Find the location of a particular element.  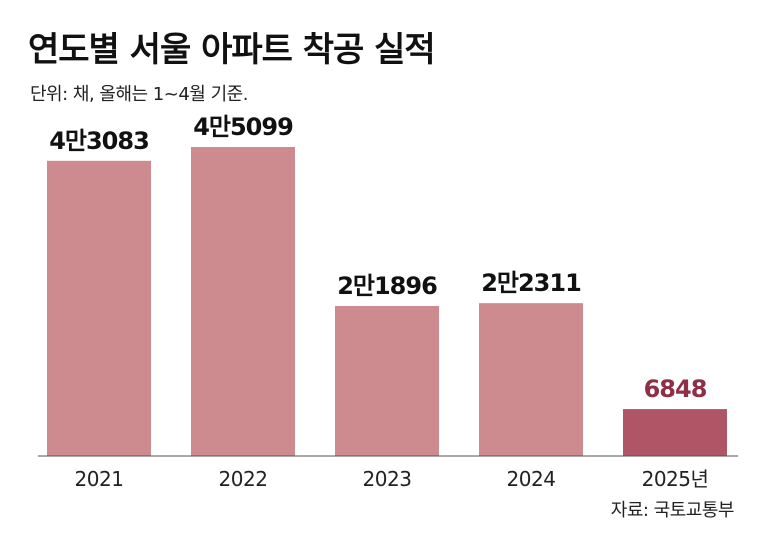

x-tick-label-2021: 2021 is located at coordinates (99, 479).